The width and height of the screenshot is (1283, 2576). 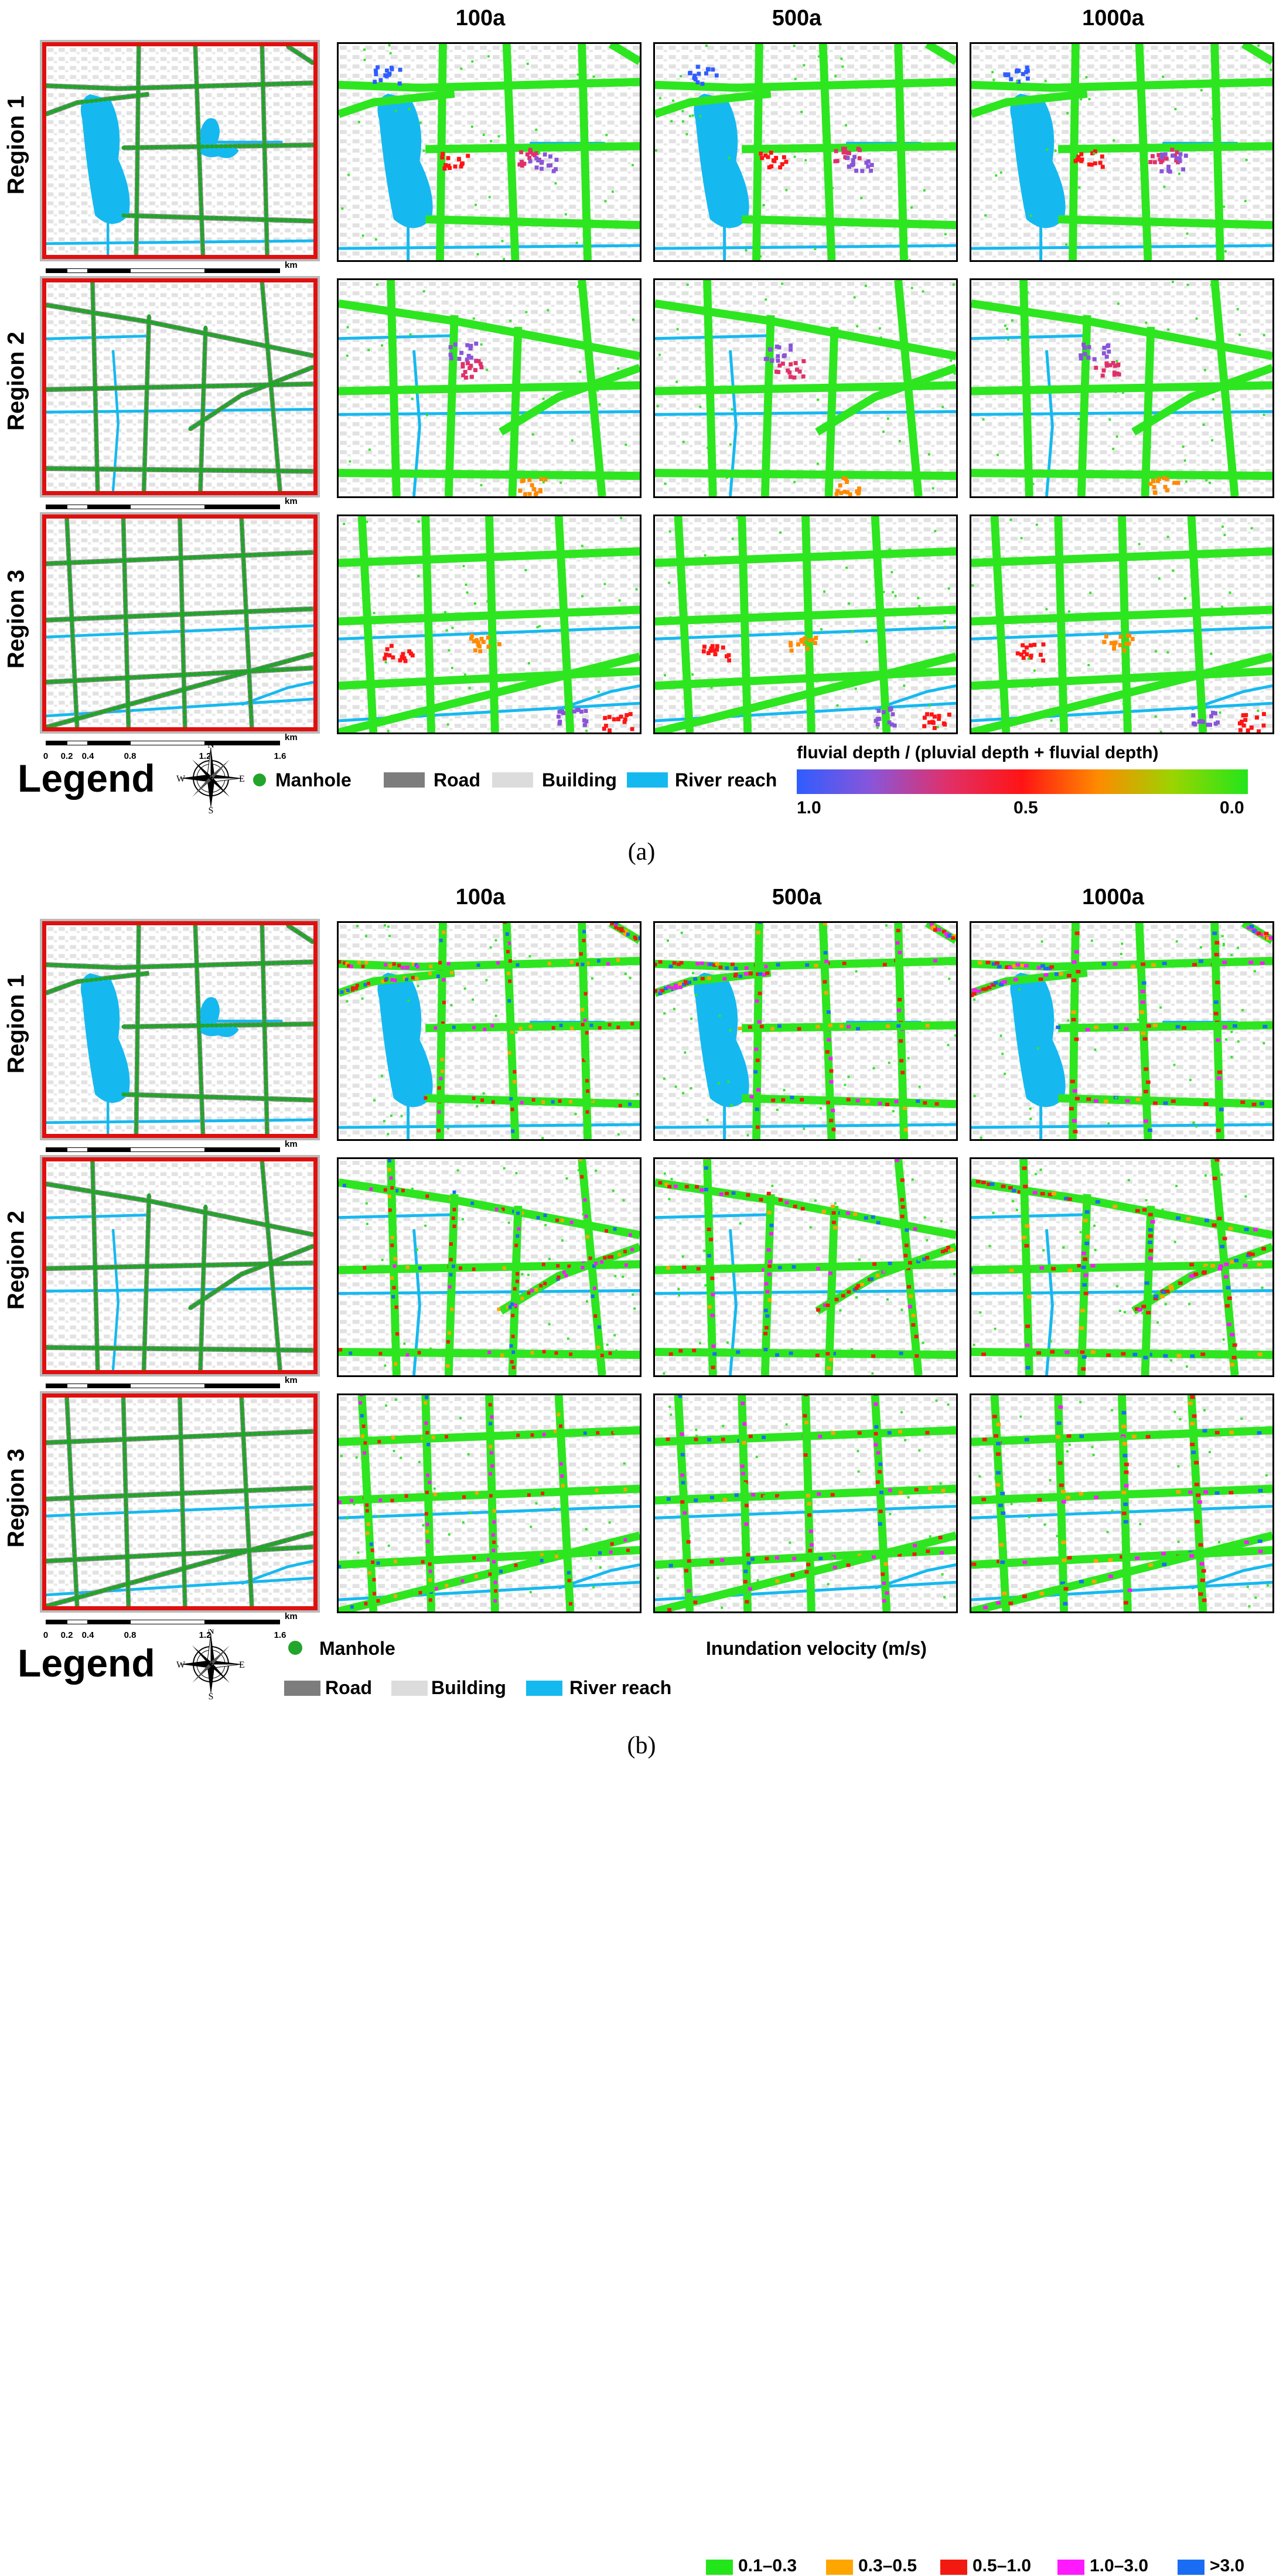 What do you see at coordinates (88, 1635) in the screenshot?
I see `scale-tick: 0.4` at bounding box center [88, 1635].